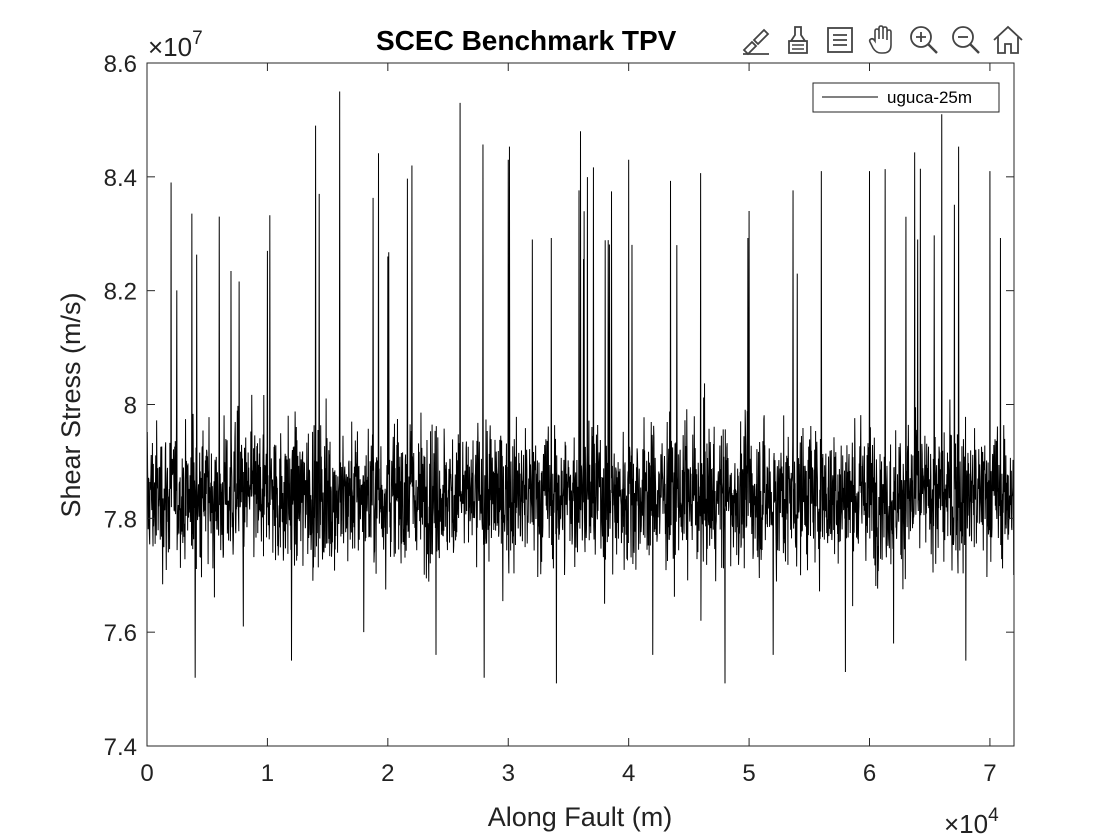 The image size is (1120, 840). I want to click on y-tick-label: 8.2, so click(120, 292).